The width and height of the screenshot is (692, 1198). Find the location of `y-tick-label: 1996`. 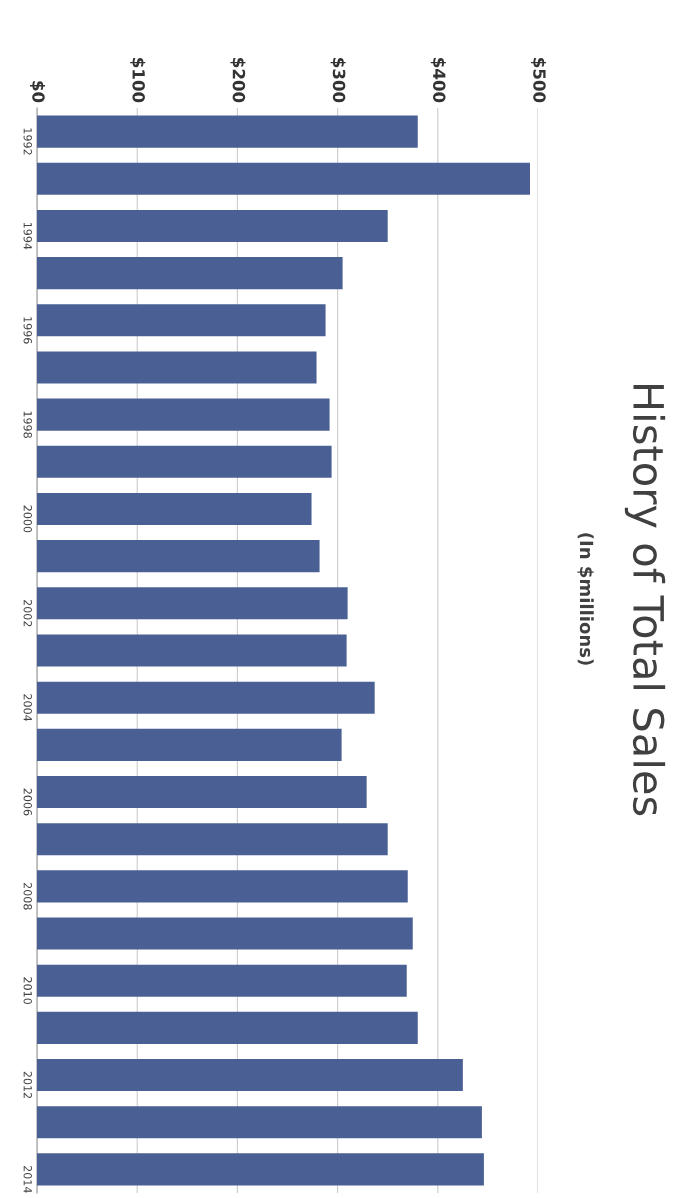

y-tick-label: 1996 is located at coordinates (27, 330).